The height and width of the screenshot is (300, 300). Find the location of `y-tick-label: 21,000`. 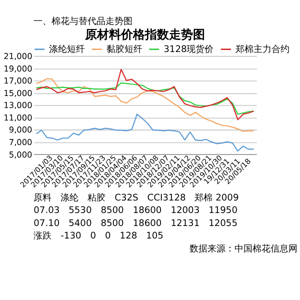

y-tick-label: 21,000 is located at coordinates (18, 56).